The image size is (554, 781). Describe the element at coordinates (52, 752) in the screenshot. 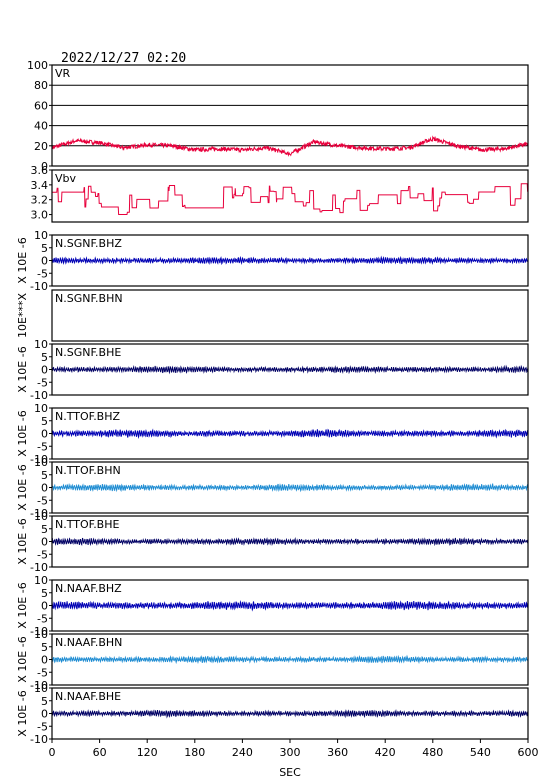

I see `x-tick-label: 0` at that location.